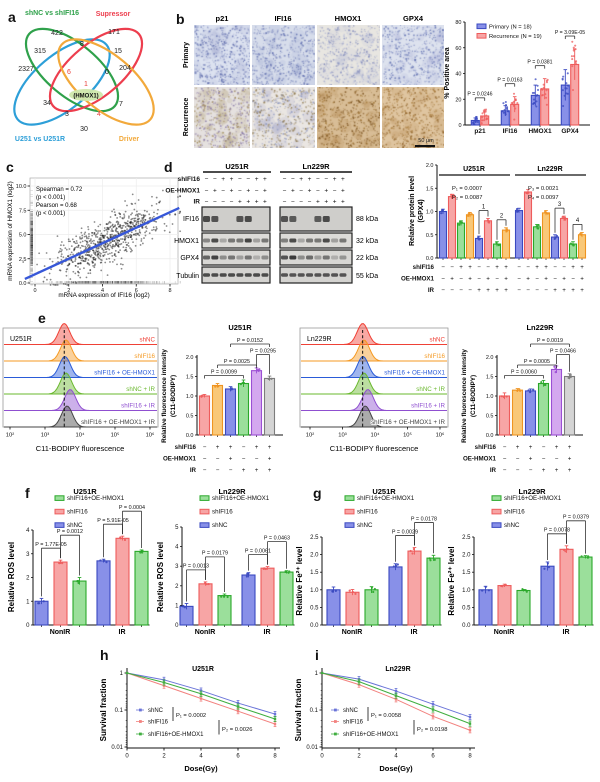  I want to click on flow-series-label: shNC + IR, so click(430, 389).